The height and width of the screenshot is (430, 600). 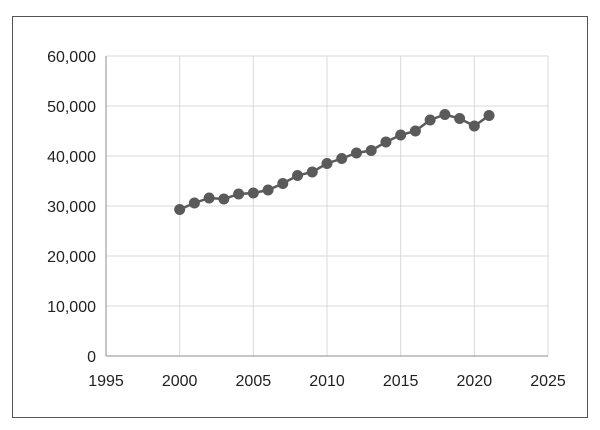 What do you see at coordinates (71, 57) in the screenshot?
I see `y-tick-label: 60,000` at bounding box center [71, 57].